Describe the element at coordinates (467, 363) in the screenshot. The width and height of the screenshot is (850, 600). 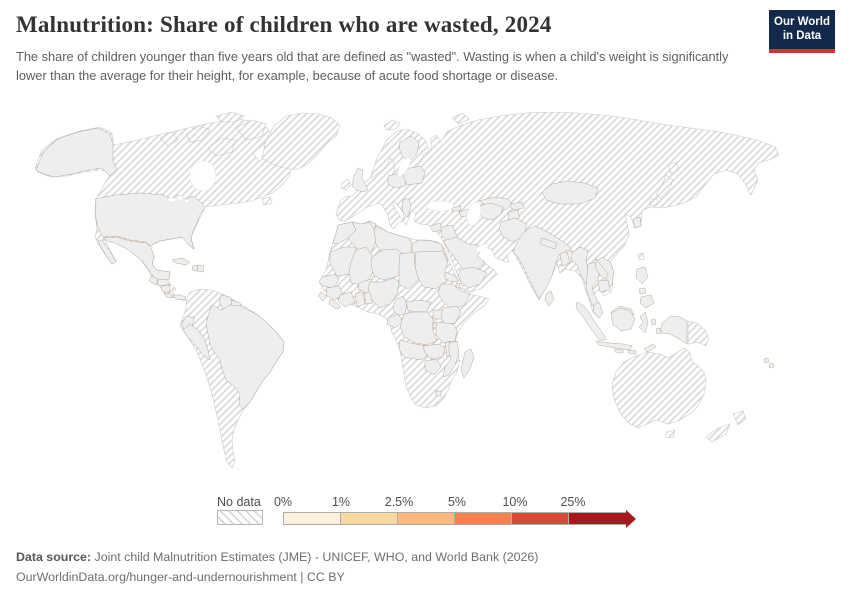
I see `country-madagascar` at that location.